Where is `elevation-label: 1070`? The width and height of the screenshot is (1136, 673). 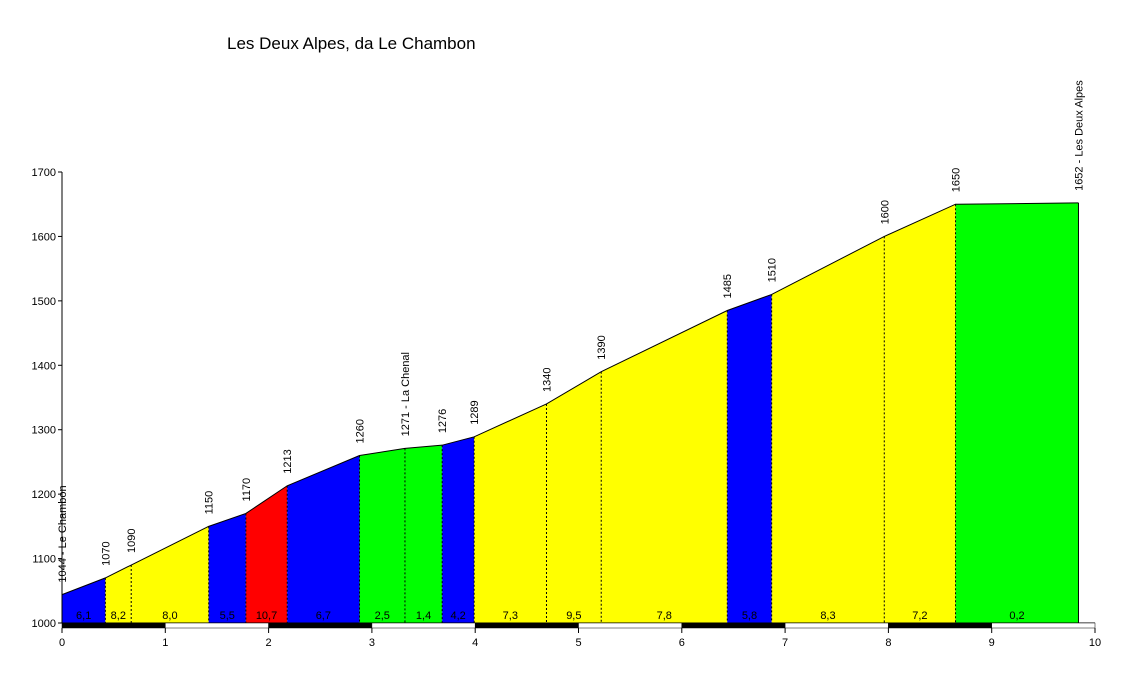 elevation-label: 1070 is located at coordinates (106, 553).